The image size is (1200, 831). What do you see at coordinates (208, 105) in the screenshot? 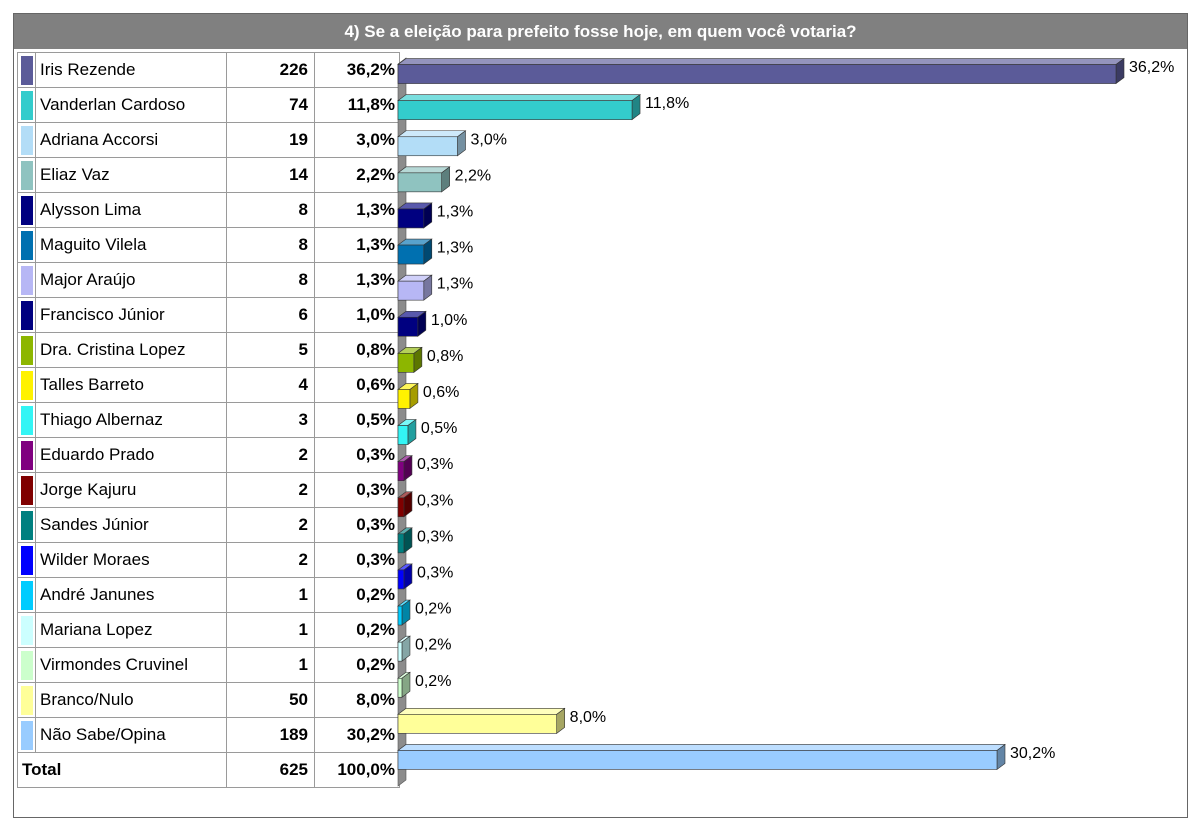
I see `table-row: Vanderlan Cardoso 74 11,8%` at bounding box center [208, 105].